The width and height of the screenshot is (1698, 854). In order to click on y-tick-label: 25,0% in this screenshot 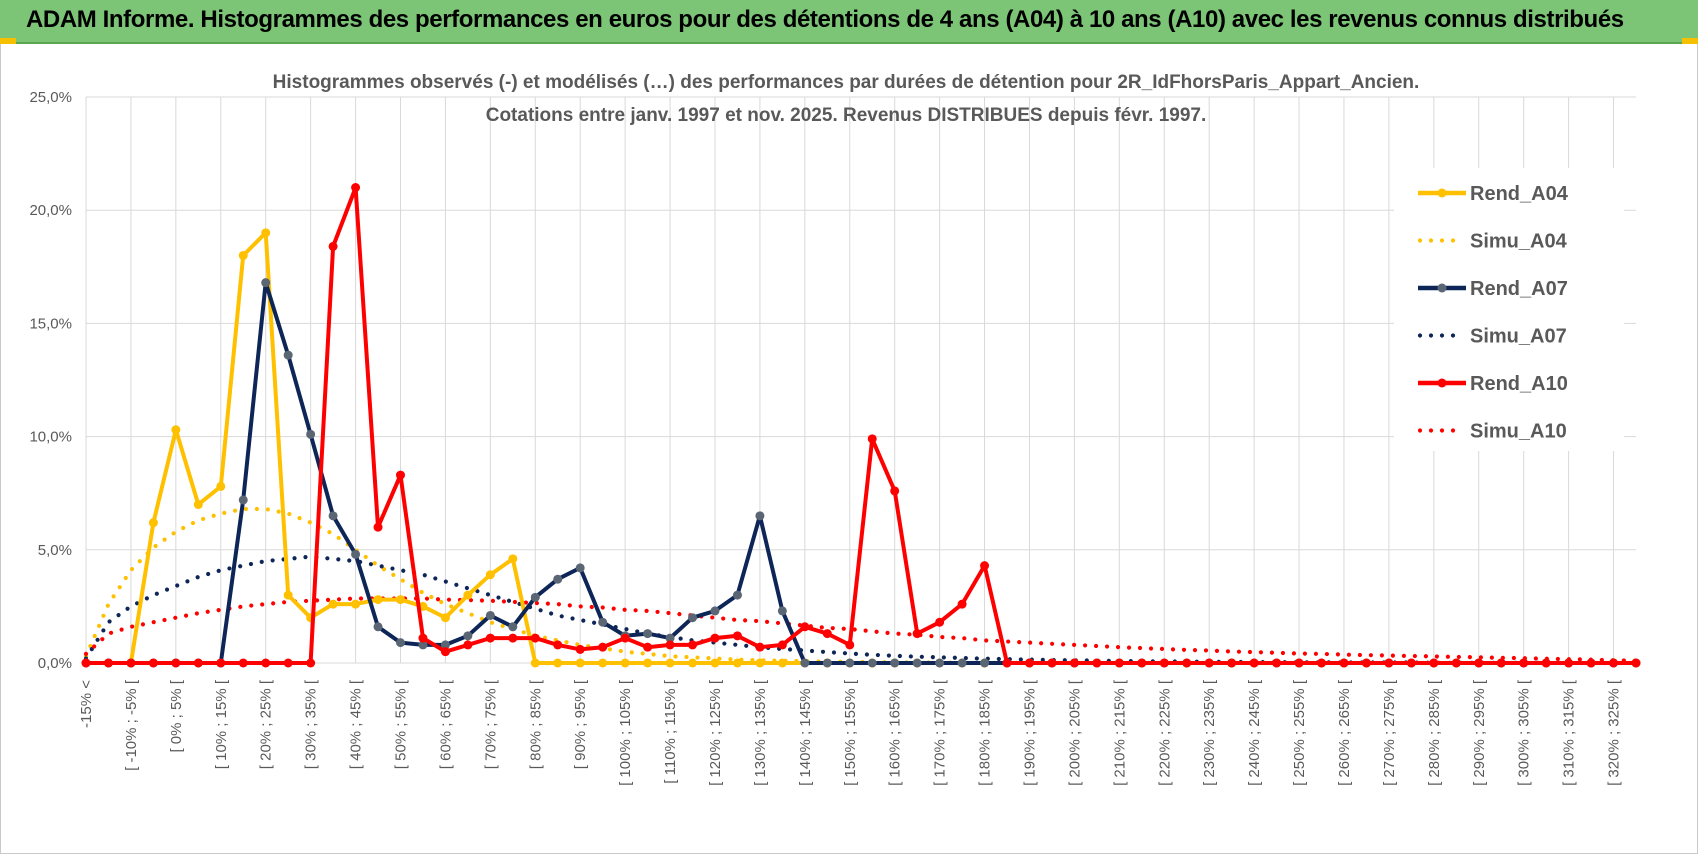, I will do `click(50, 97)`.